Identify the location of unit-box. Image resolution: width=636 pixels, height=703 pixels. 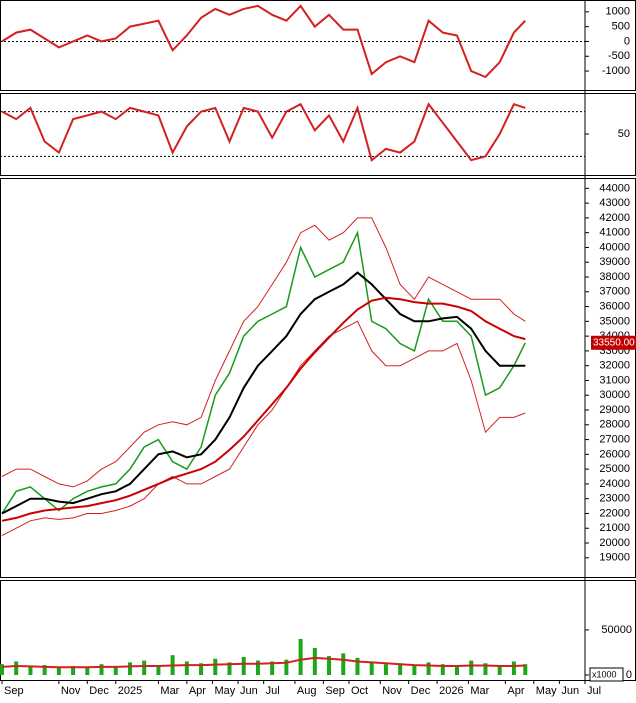
(606, 674).